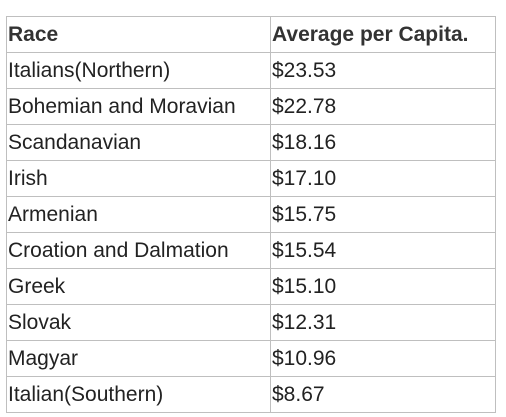 The height and width of the screenshot is (417, 506). I want to click on table-row: Greek $15.10, so click(251, 286).